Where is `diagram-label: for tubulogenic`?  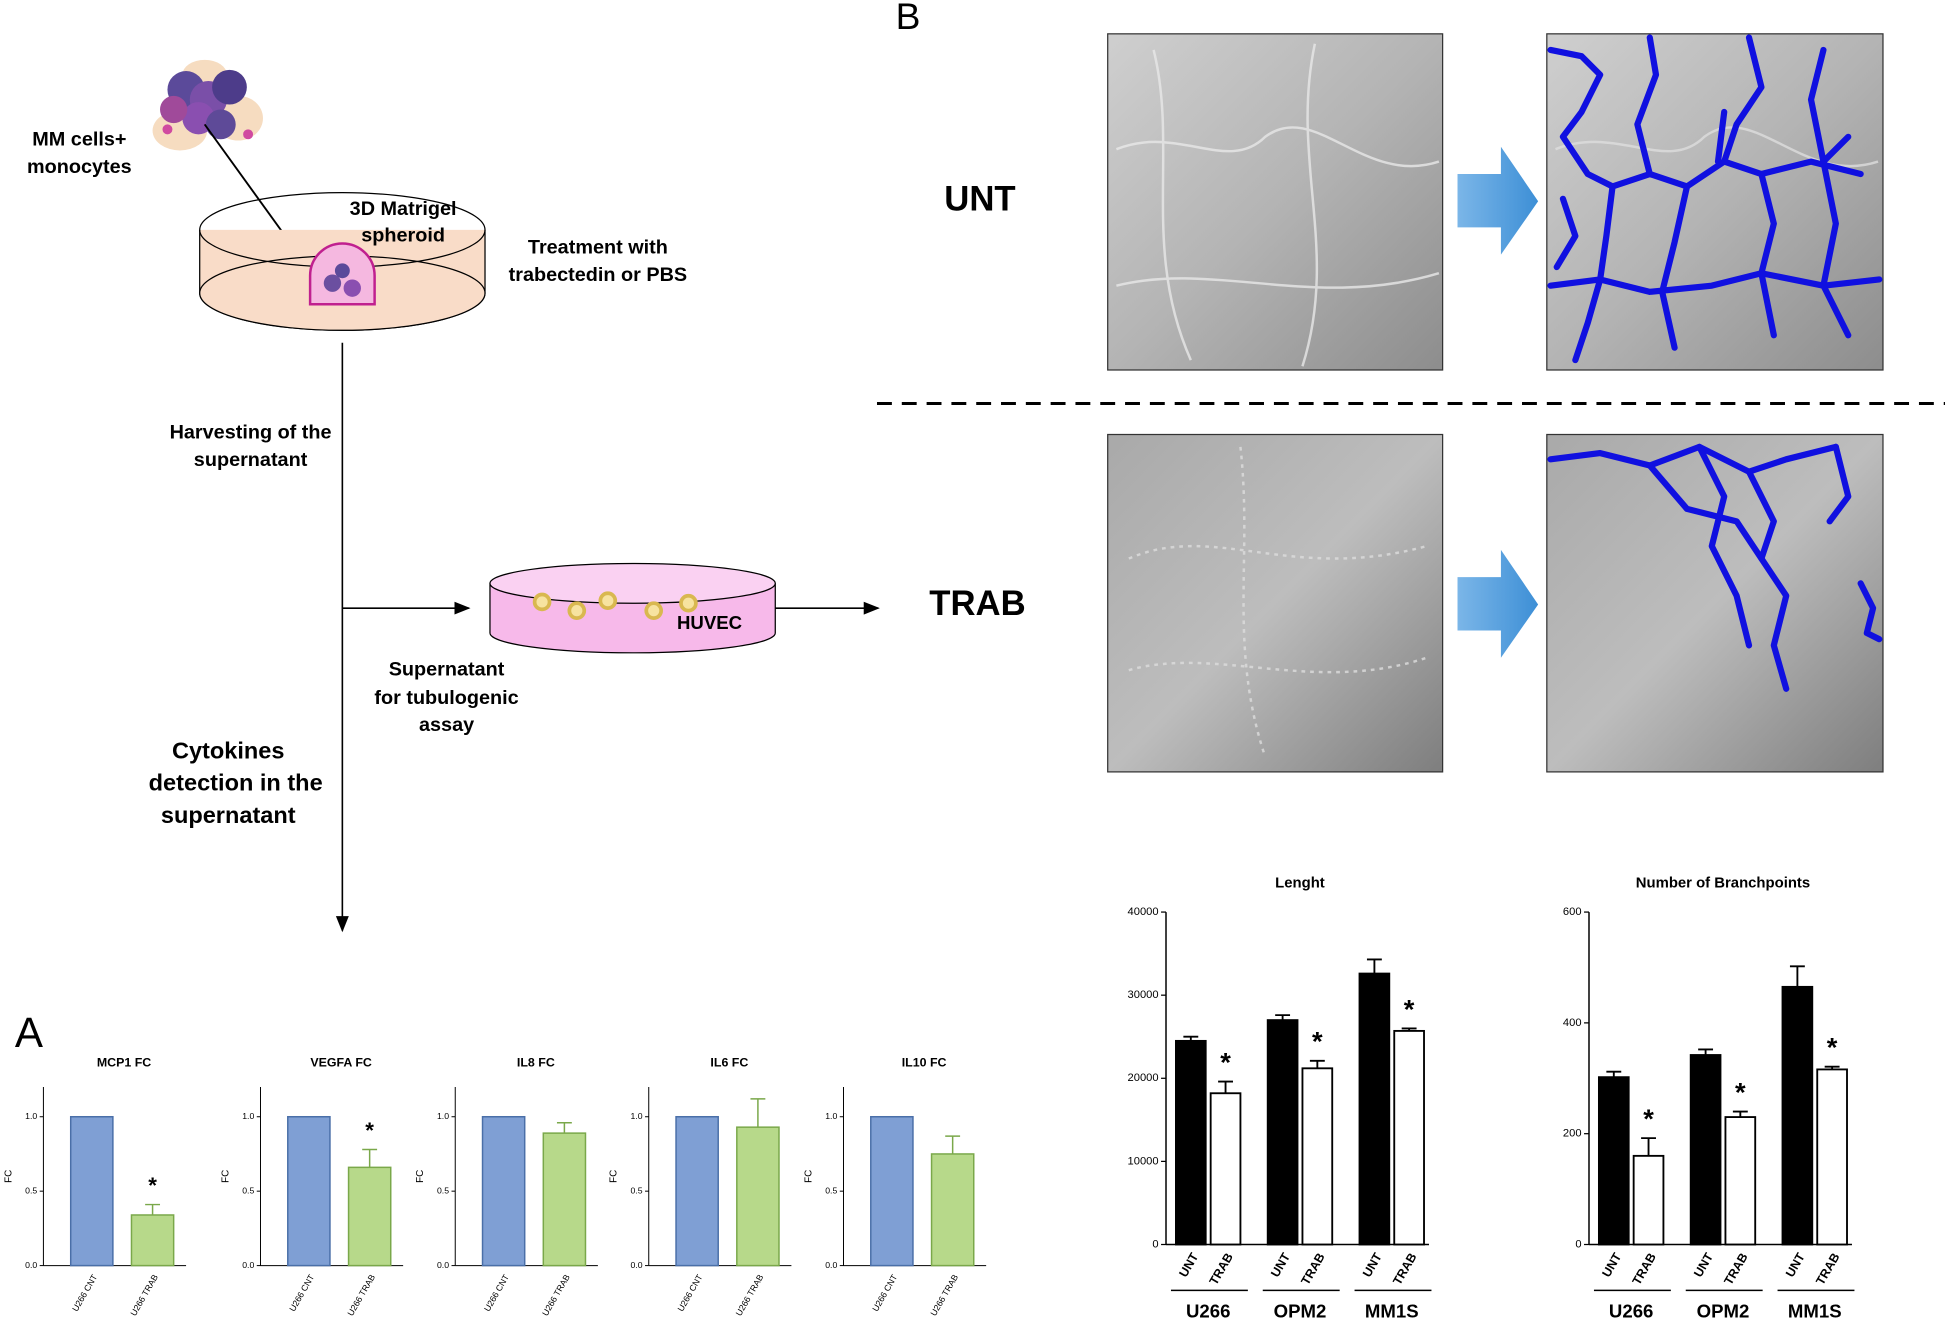
diagram-label: for tubulogenic is located at coordinates (446, 698).